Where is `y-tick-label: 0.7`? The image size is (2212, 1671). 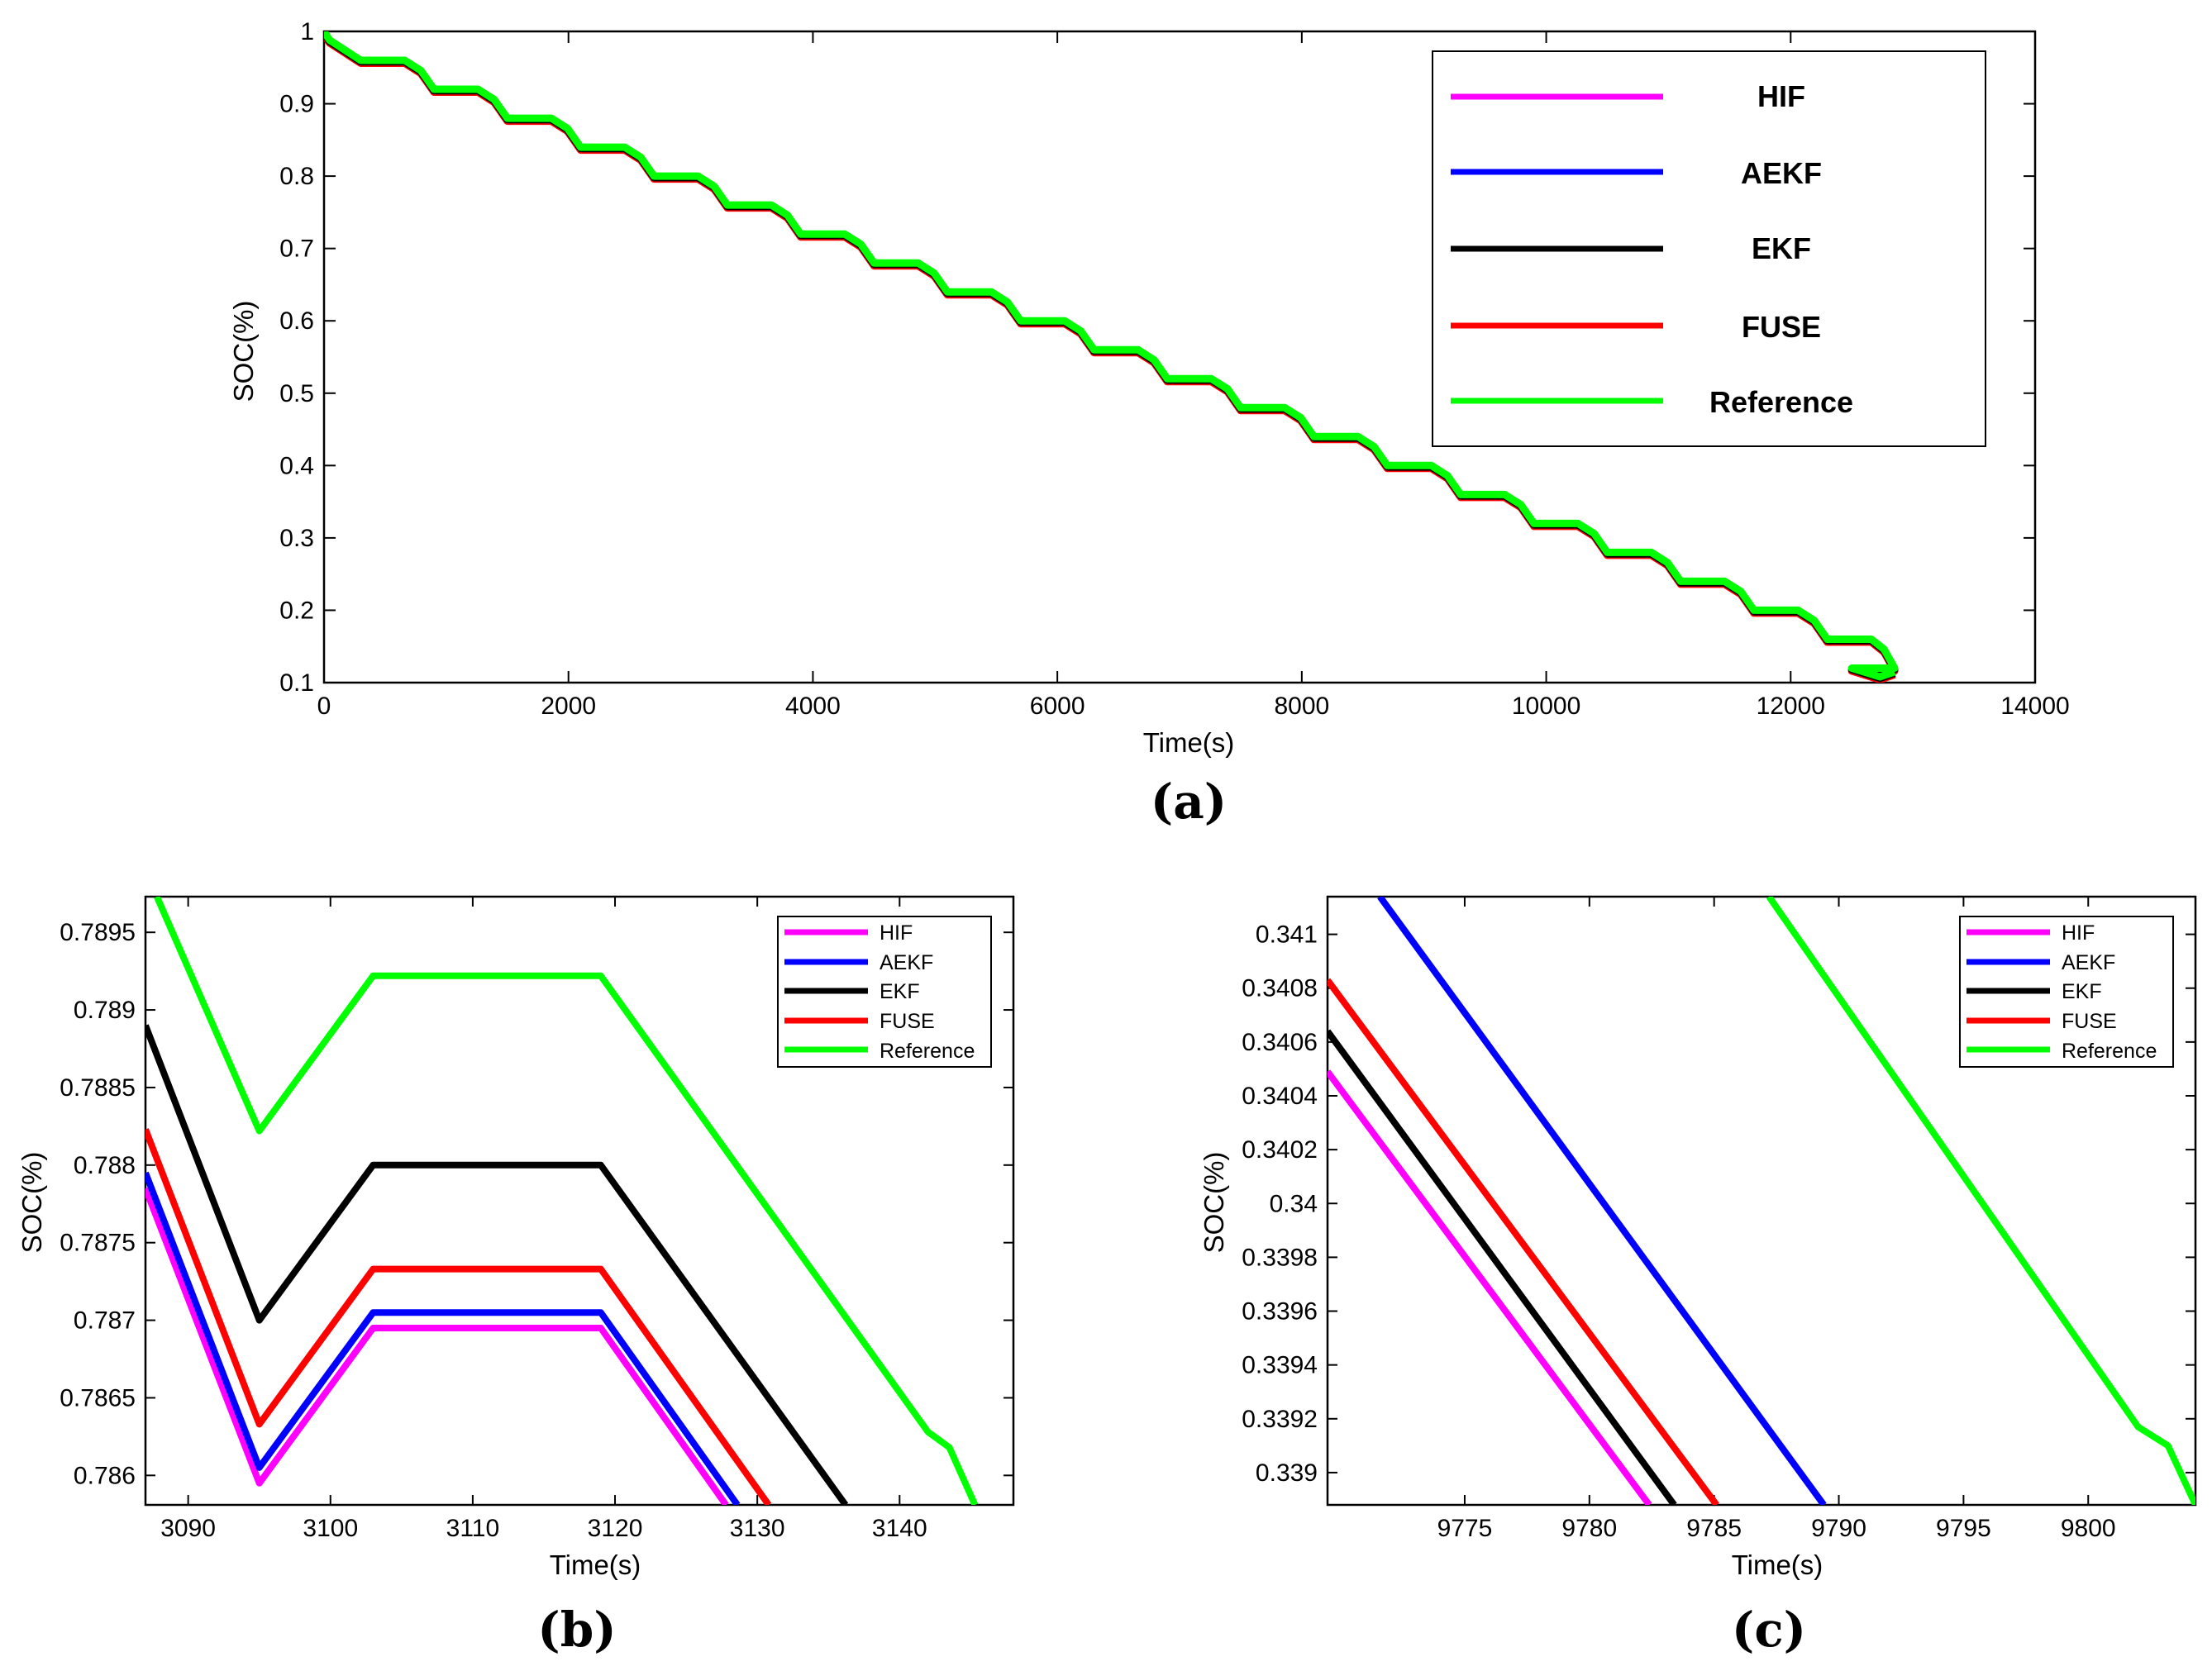
y-tick-label: 0.7 is located at coordinates (296, 249).